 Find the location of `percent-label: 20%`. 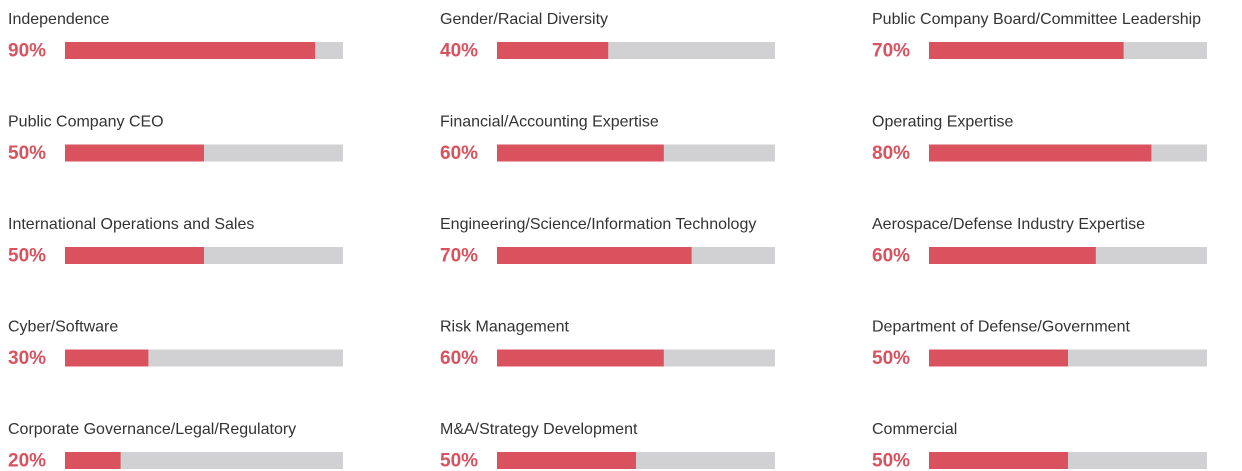

percent-label: 20% is located at coordinates (27, 461).